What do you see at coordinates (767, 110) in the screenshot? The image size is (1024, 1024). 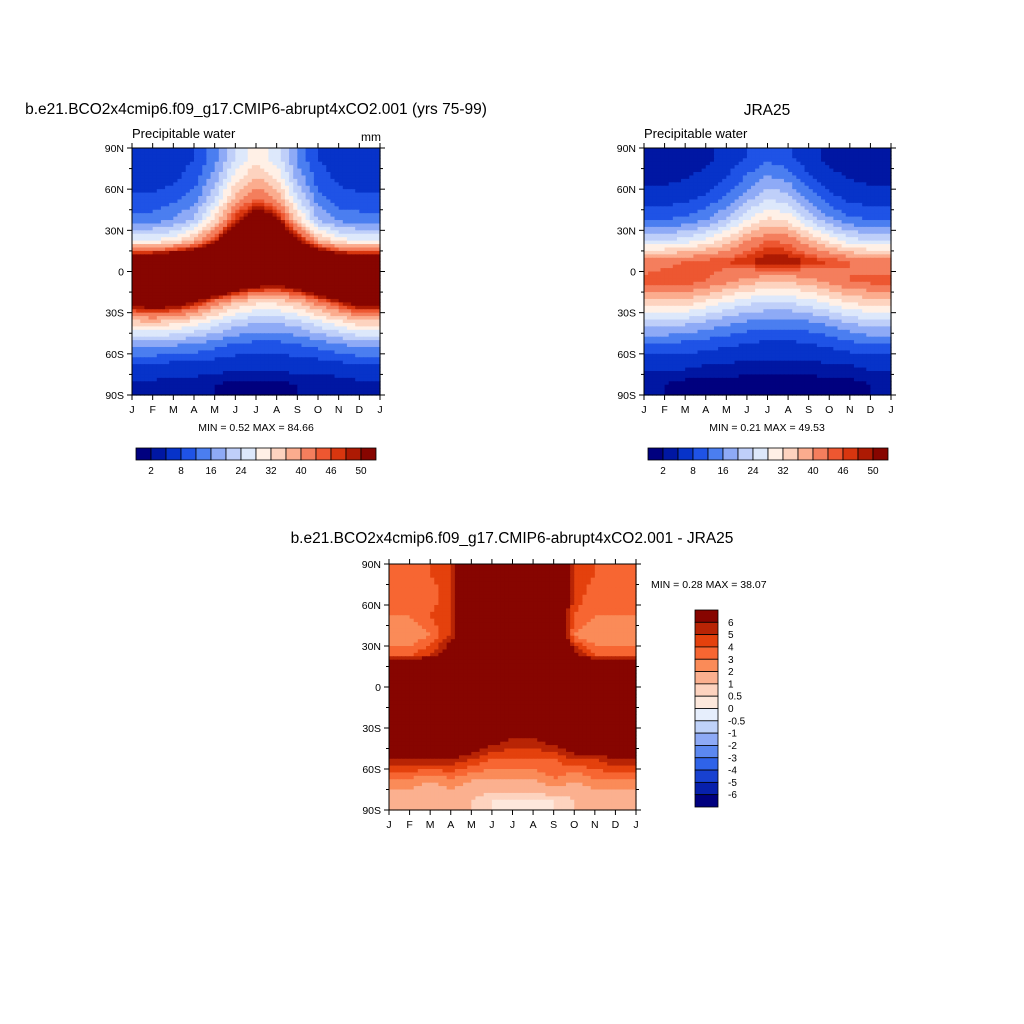 I see `panel2-title: JRA25` at bounding box center [767, 110].